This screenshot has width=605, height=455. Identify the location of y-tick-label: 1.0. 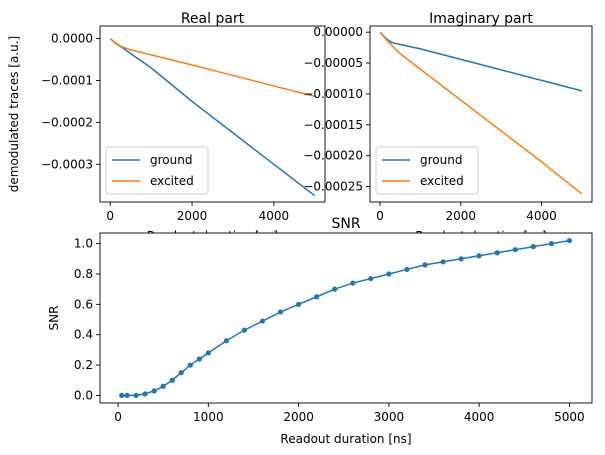
(83, 244).